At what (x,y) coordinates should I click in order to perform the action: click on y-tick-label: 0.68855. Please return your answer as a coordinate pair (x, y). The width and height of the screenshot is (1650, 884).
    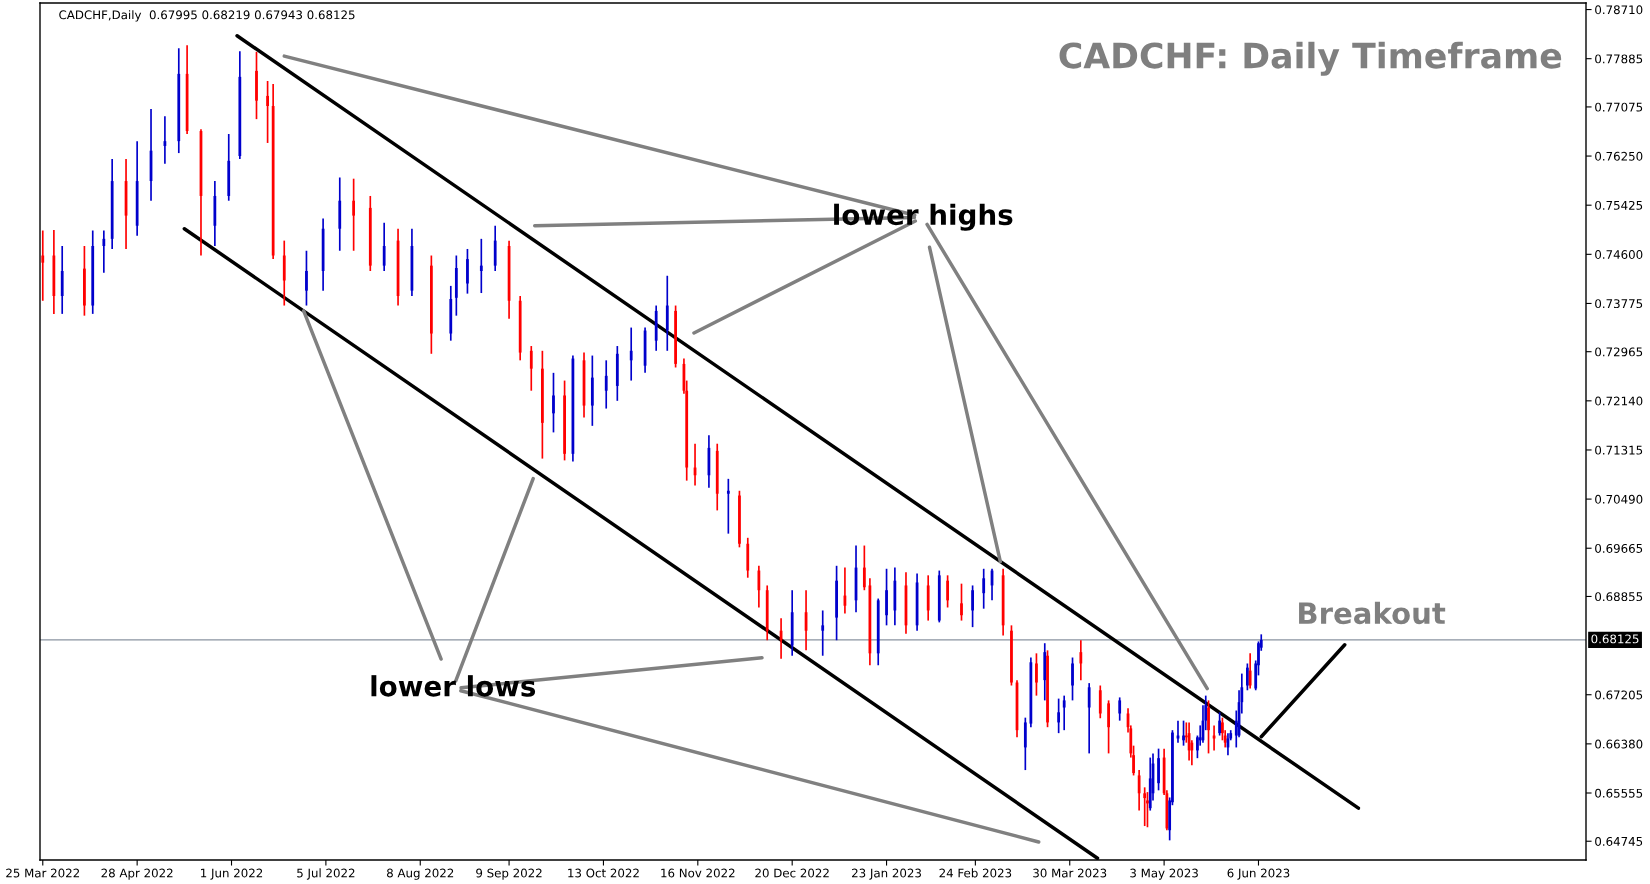
    Looking at the image, I should click on (1619, 597).